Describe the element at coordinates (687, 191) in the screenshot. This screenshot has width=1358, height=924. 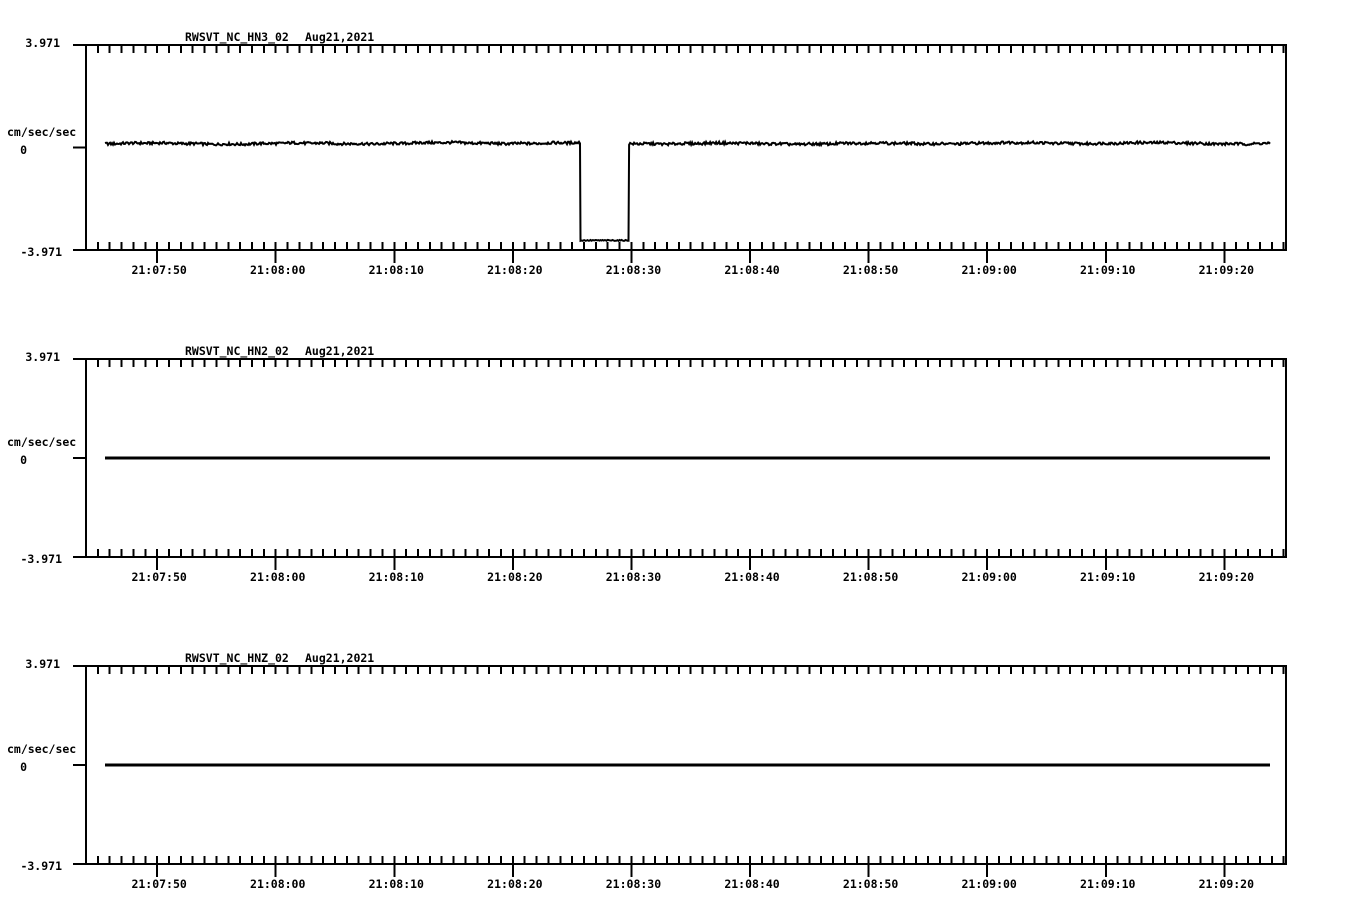
I see `waveform-trace-hn3` at that location.